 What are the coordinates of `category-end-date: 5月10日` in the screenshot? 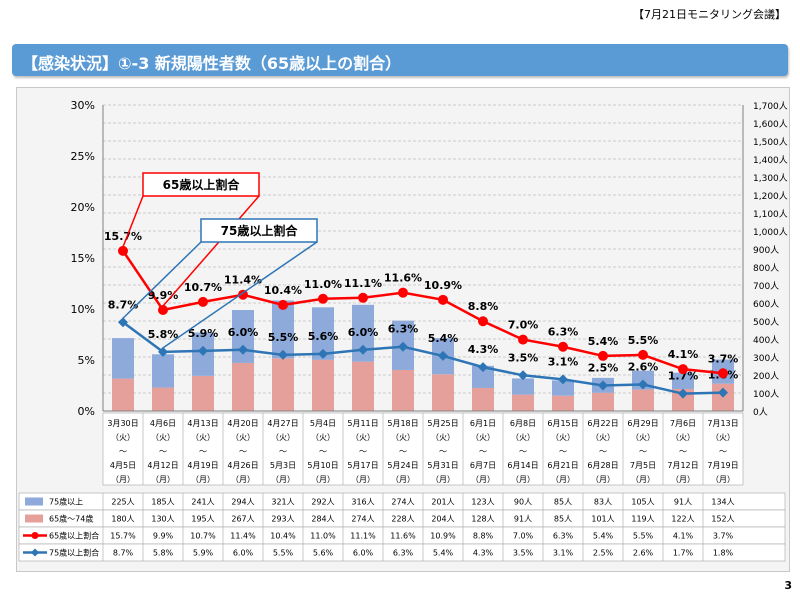 It's located at (322, 465).